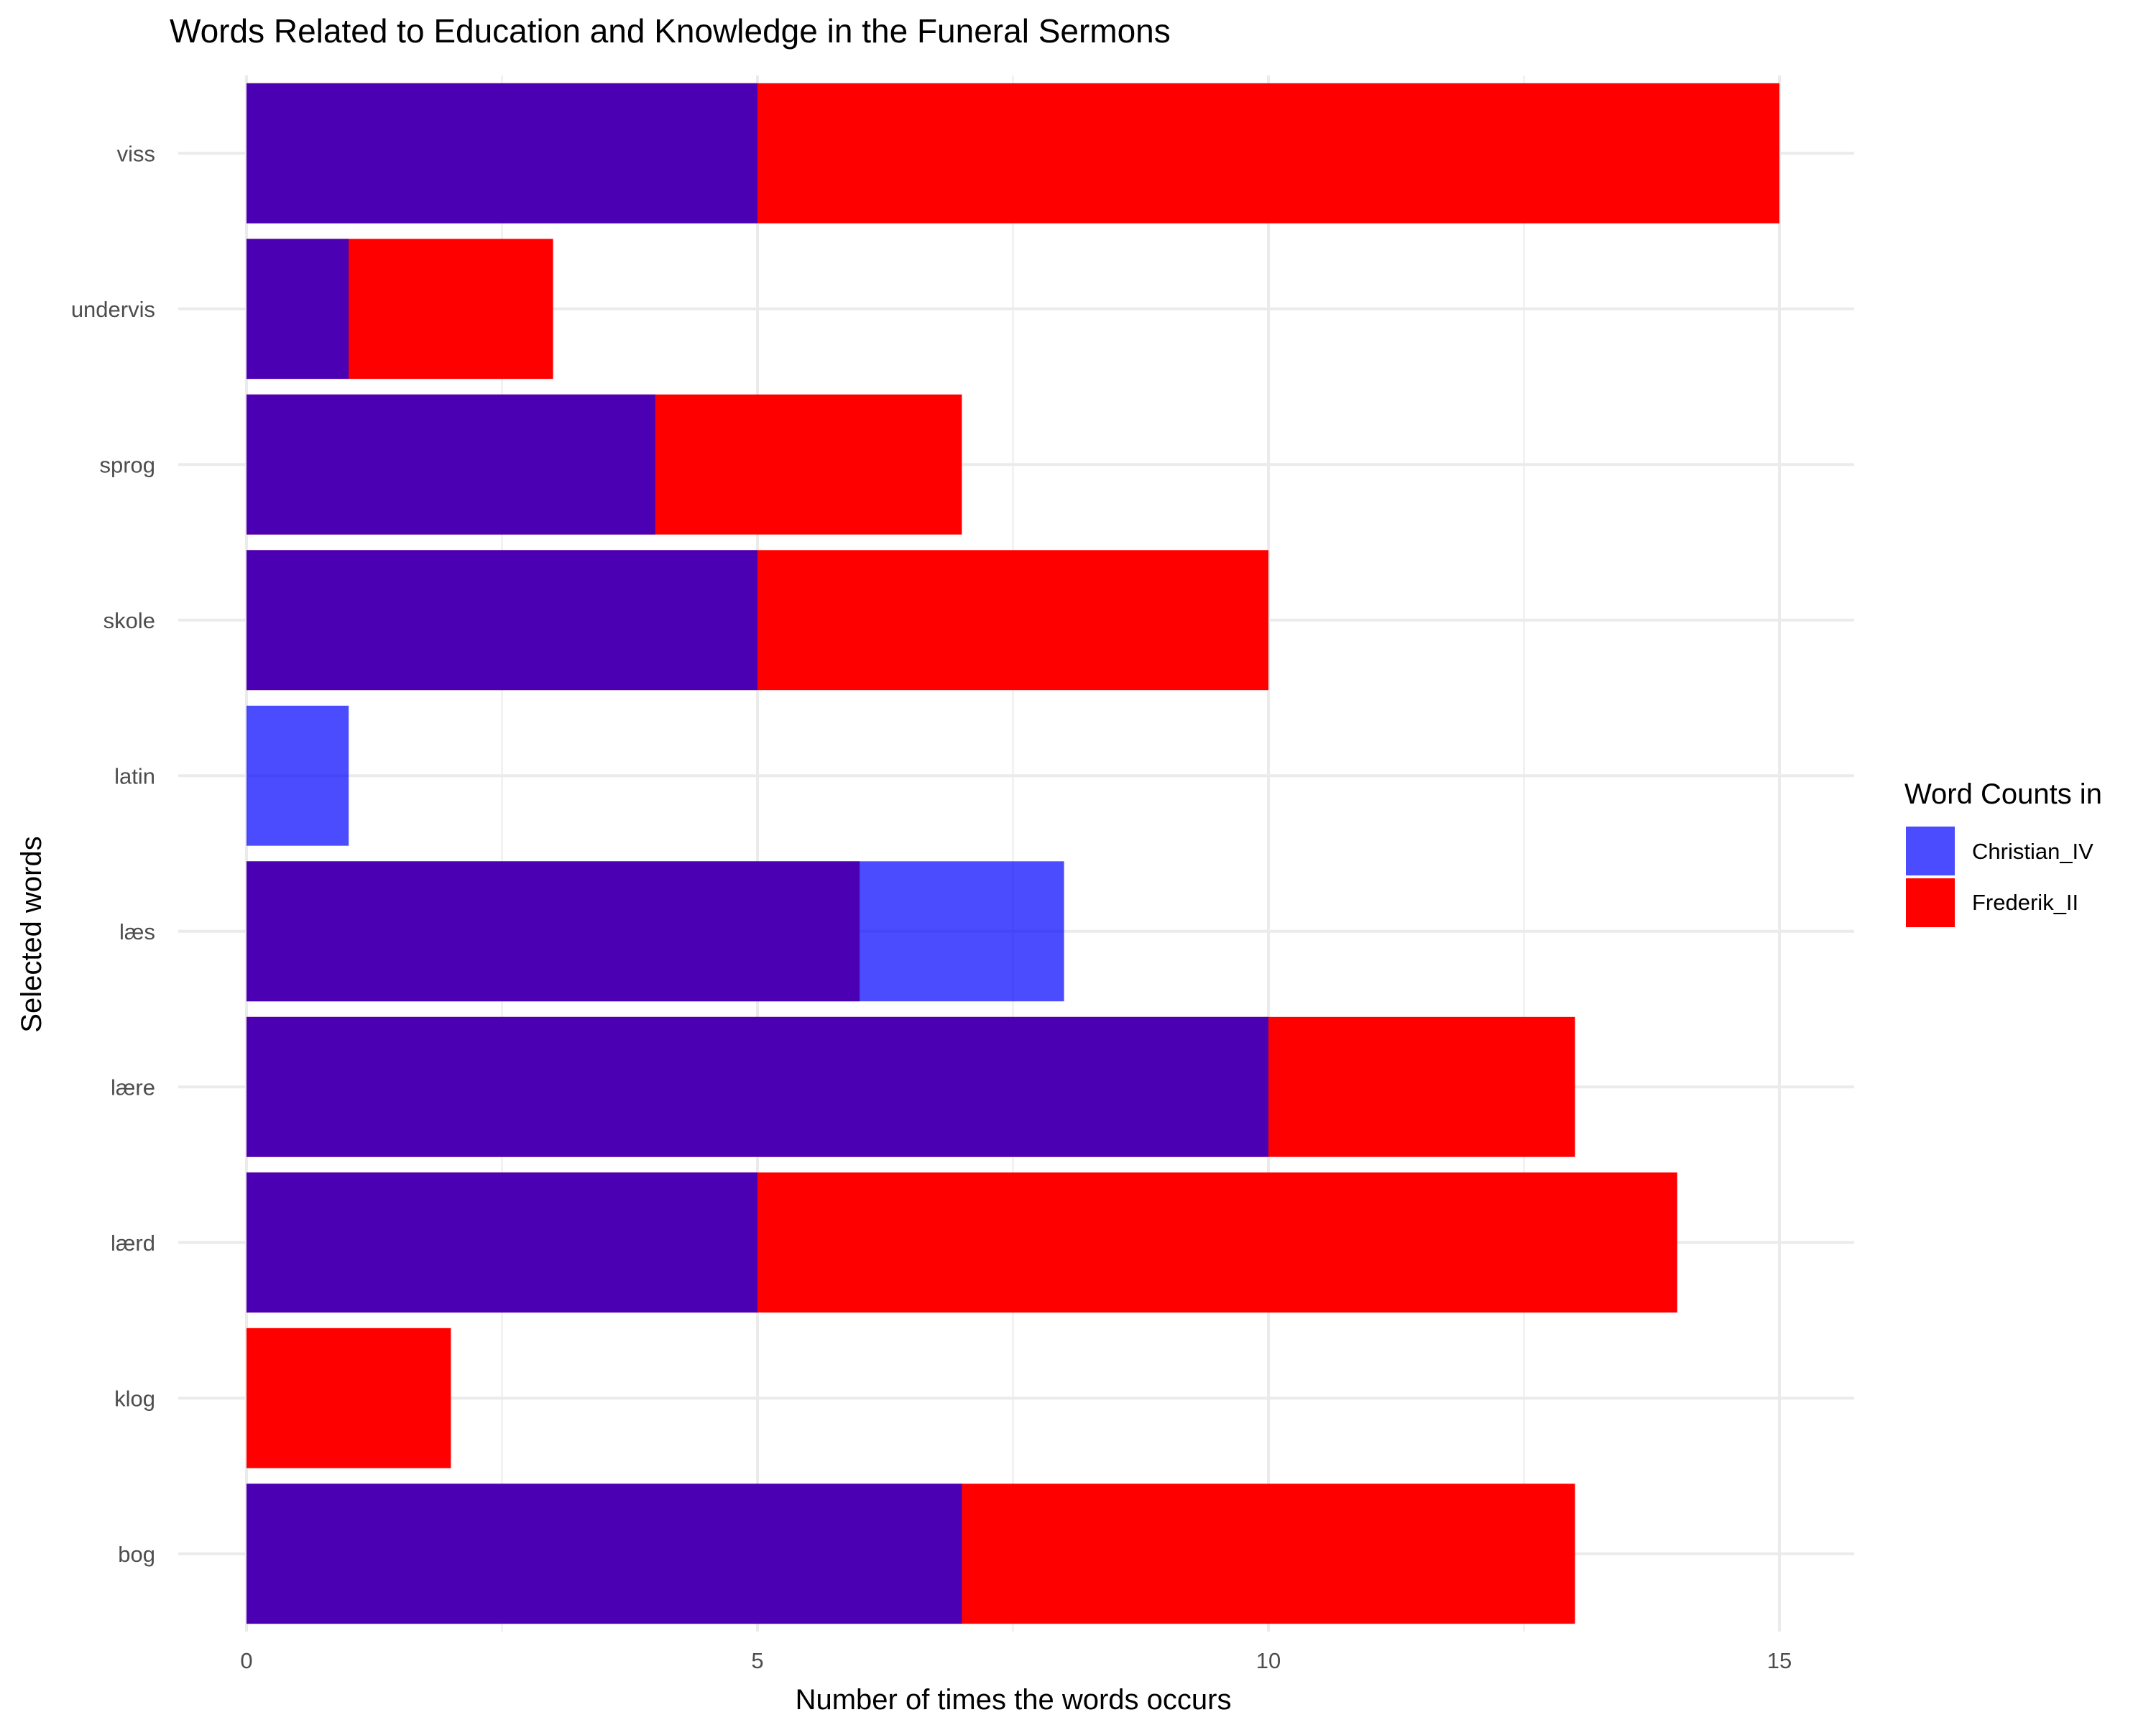 The width and height of the screenshot is (2156, 1725). I want to click on bar-christian-lære, so click(758, 1086).